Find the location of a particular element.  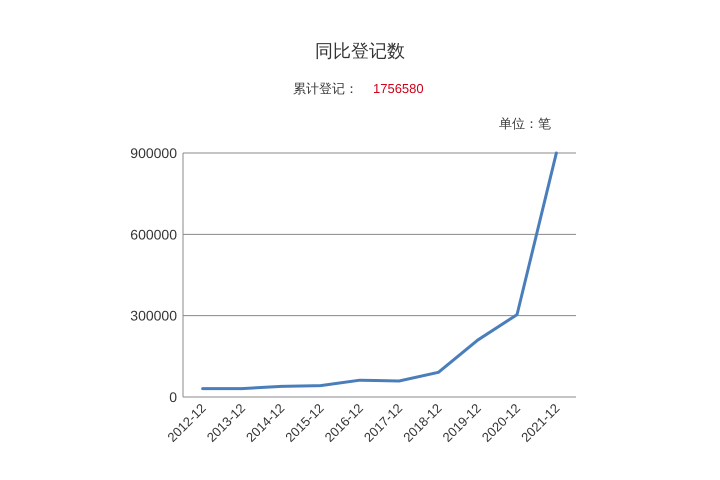

y-tick-label: 0 is located at coordinates (173, 397).